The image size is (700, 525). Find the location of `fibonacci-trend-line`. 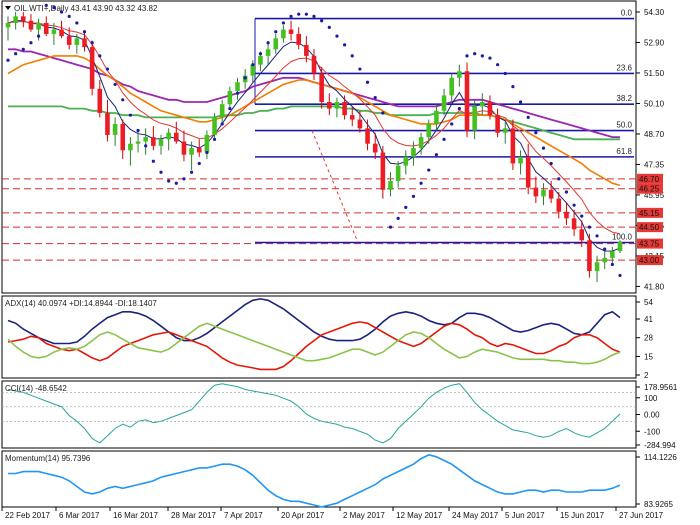

fibonacci-trend-line is located at coordinates (335, 186).